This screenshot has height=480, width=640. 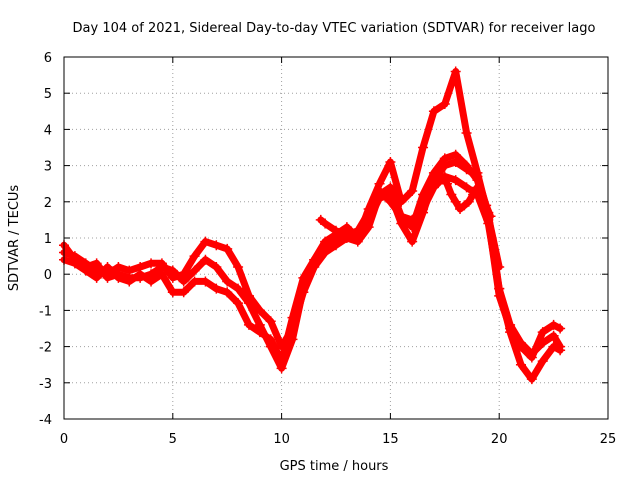 I want to click on y-tick-label: -1, so click(x=45, y=311).